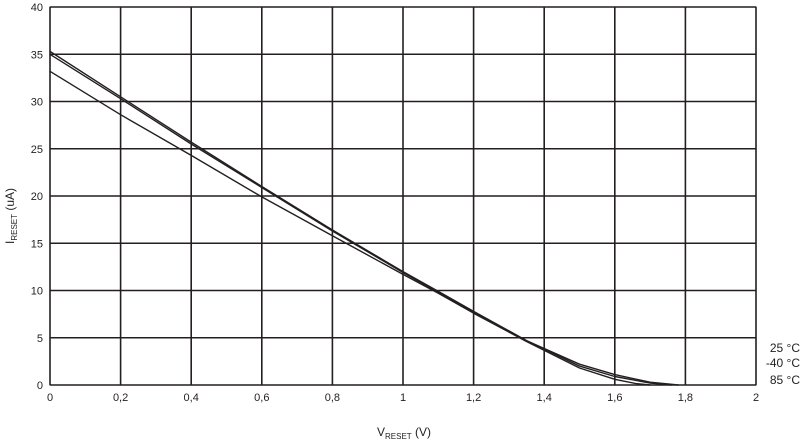 Image resolution: width=802 pixels, height=441 pixels. What do you see at coordinates (37, 150) in the screenshot?
I see `y-tick-label: 25` at bounding box center [37, 150].